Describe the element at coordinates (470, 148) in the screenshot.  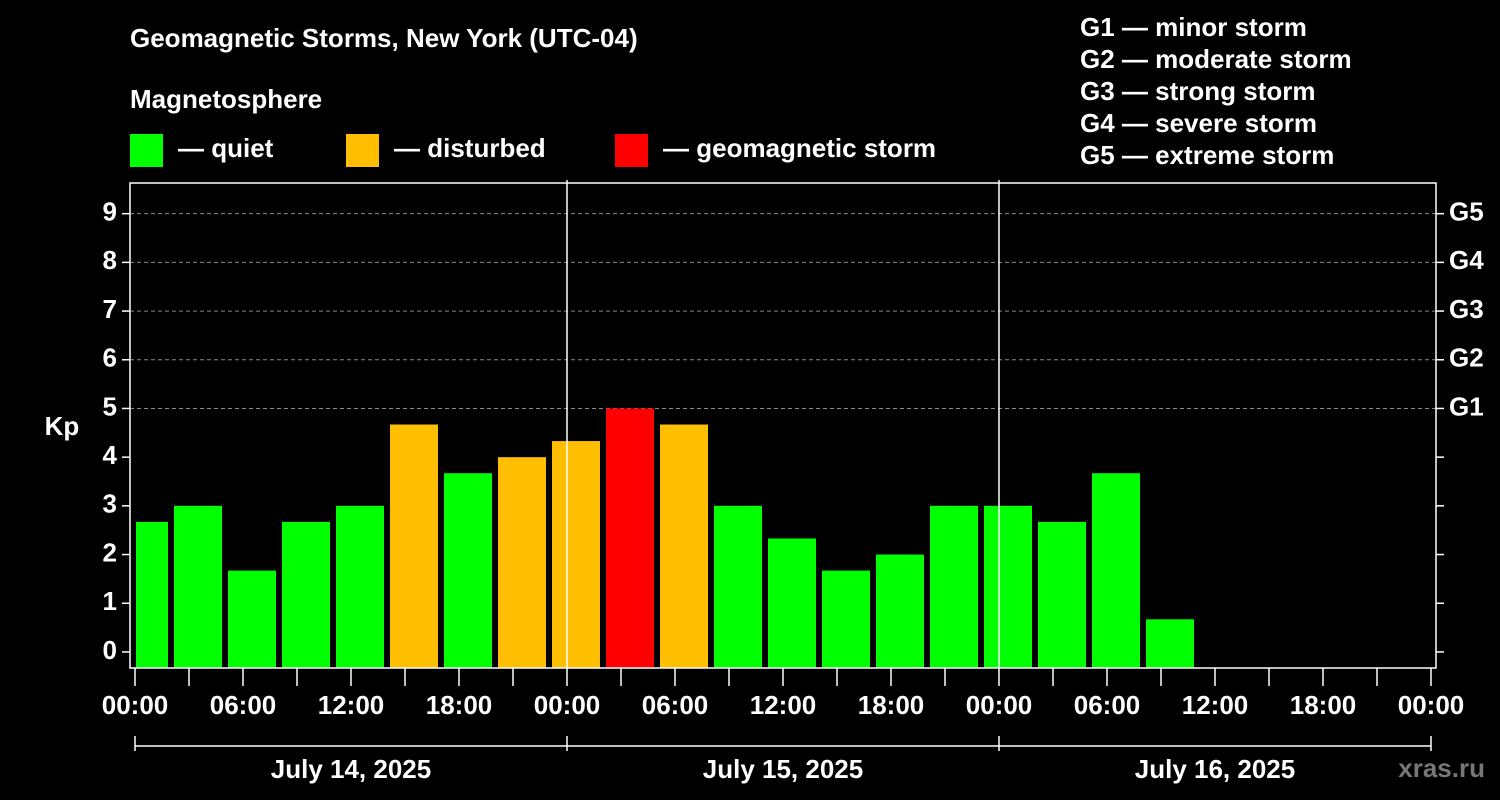
I see `legend-label: — disturbed` at that location.